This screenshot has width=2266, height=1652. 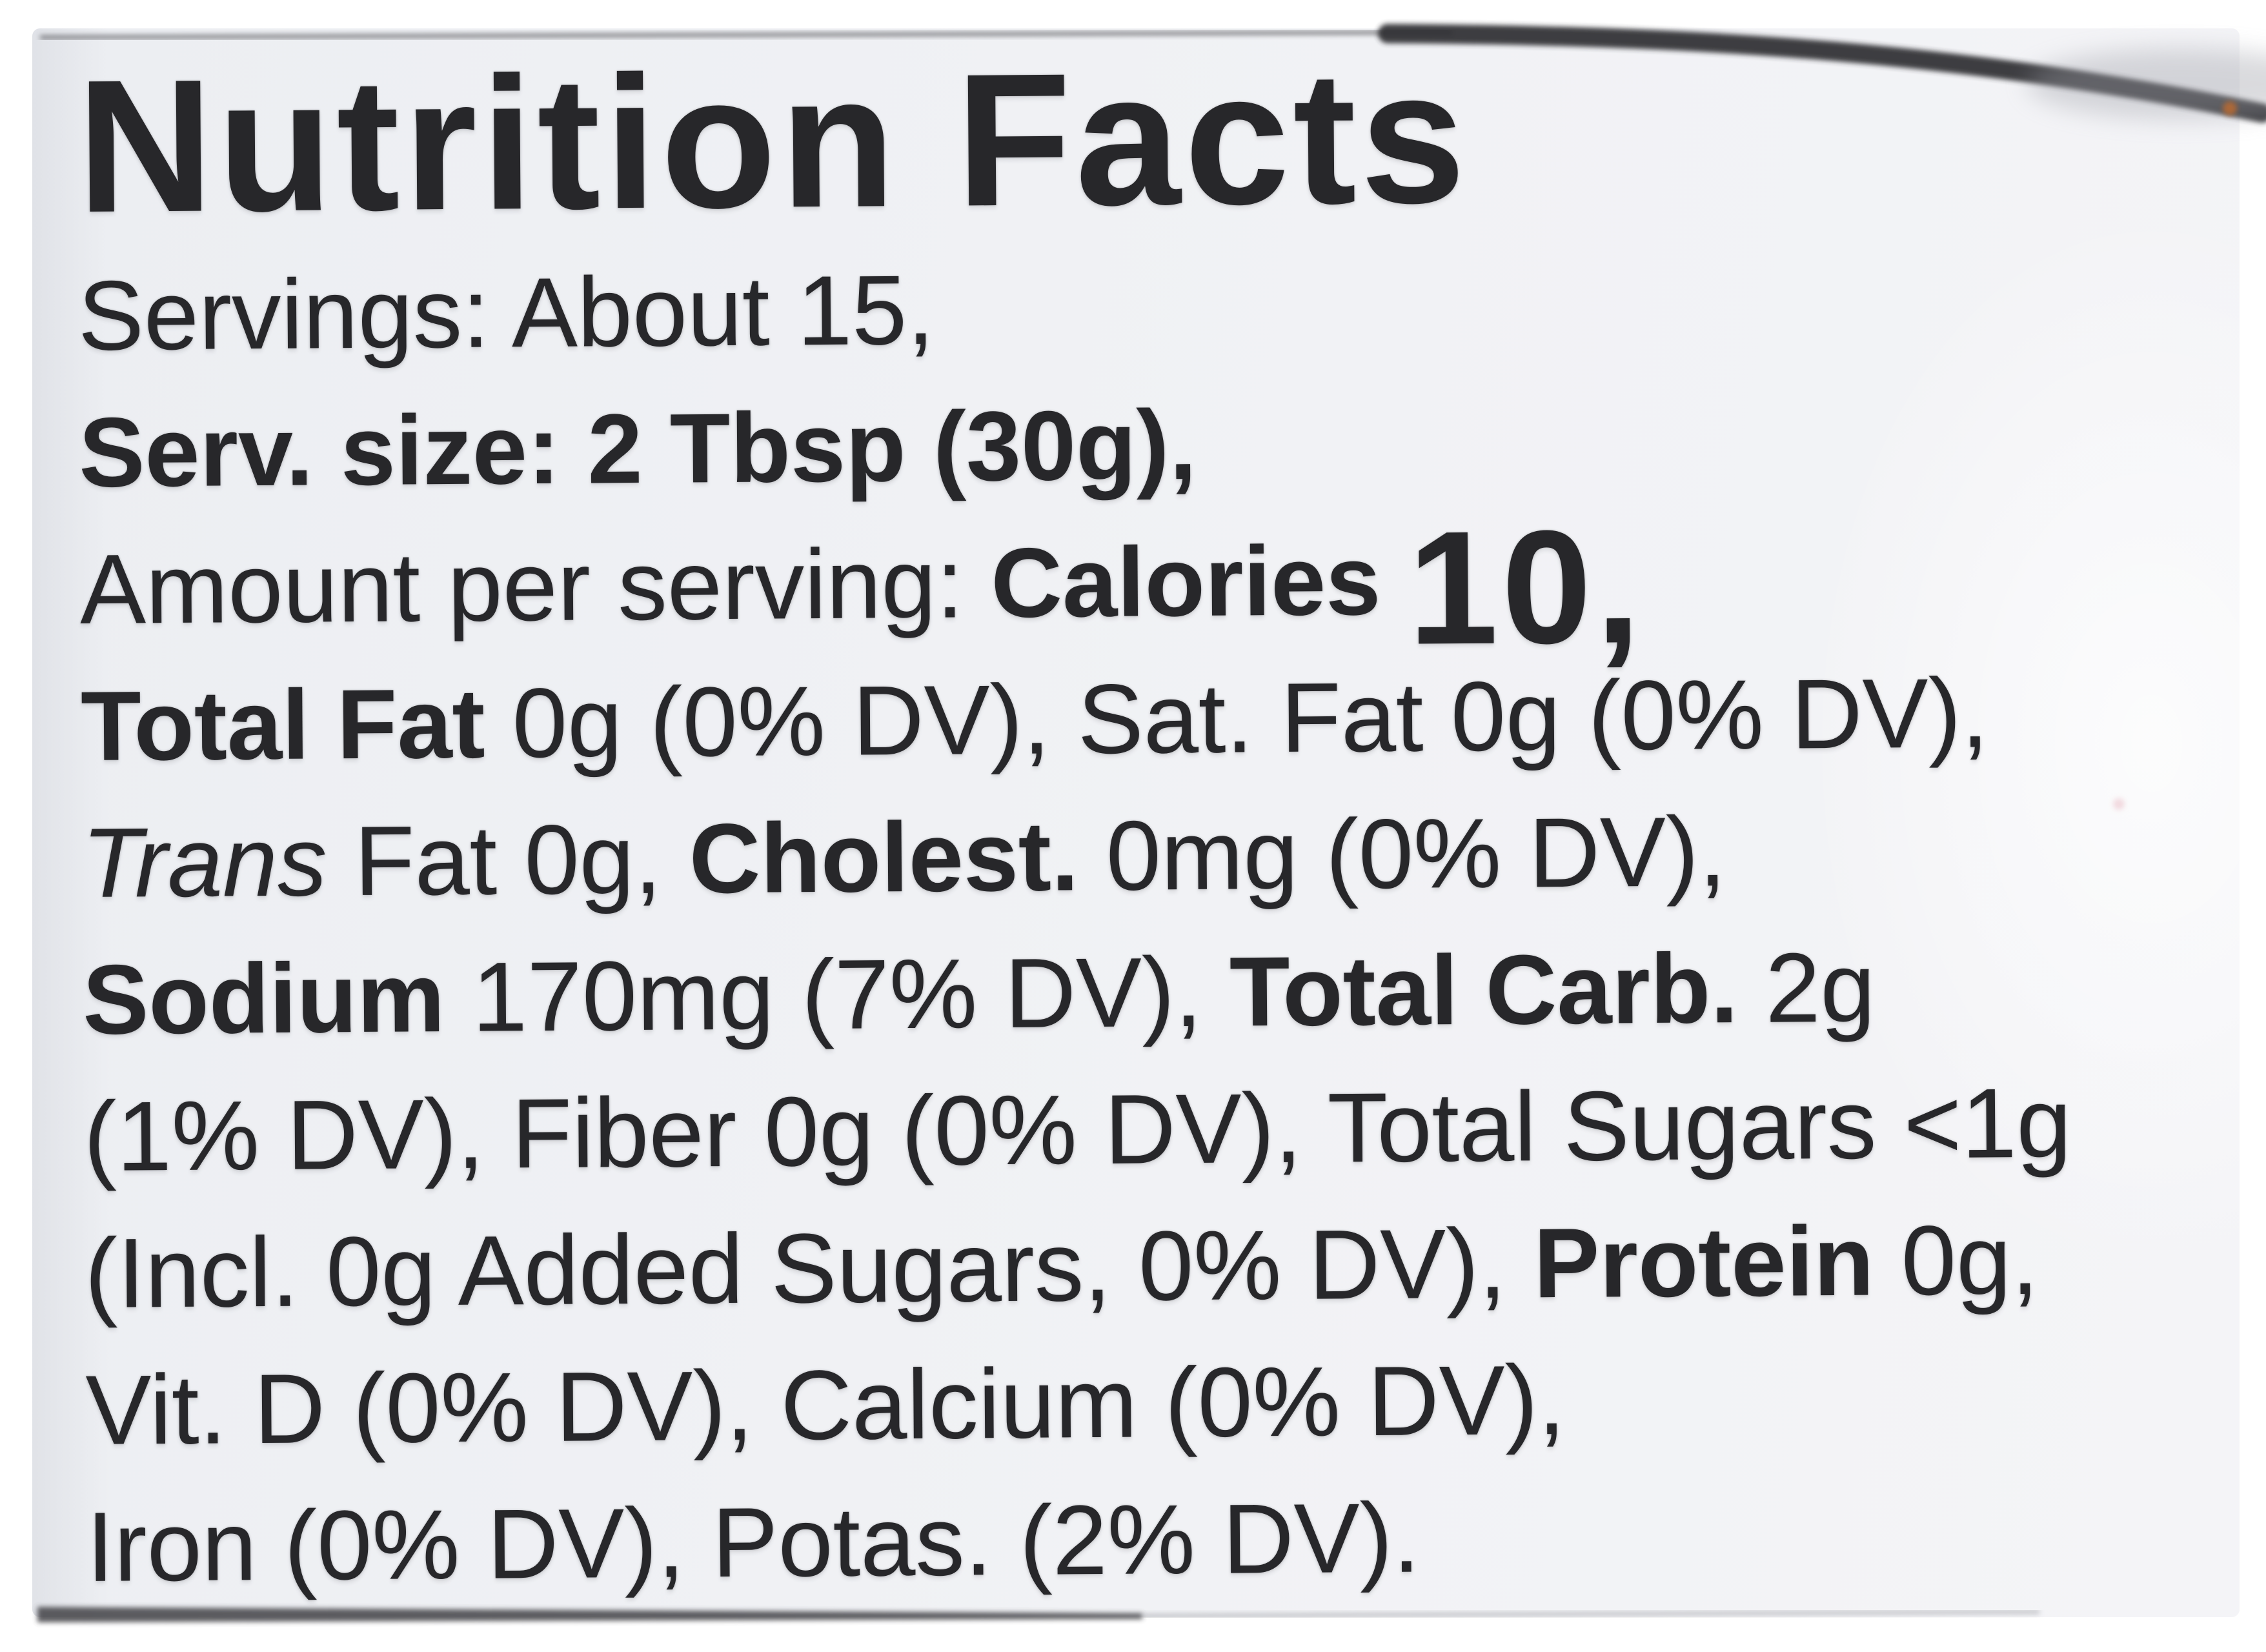 I want to click on iron-potassium-line: Iron (0% DV), Potas. (2% DV)., so click(x=1165, y=1540).